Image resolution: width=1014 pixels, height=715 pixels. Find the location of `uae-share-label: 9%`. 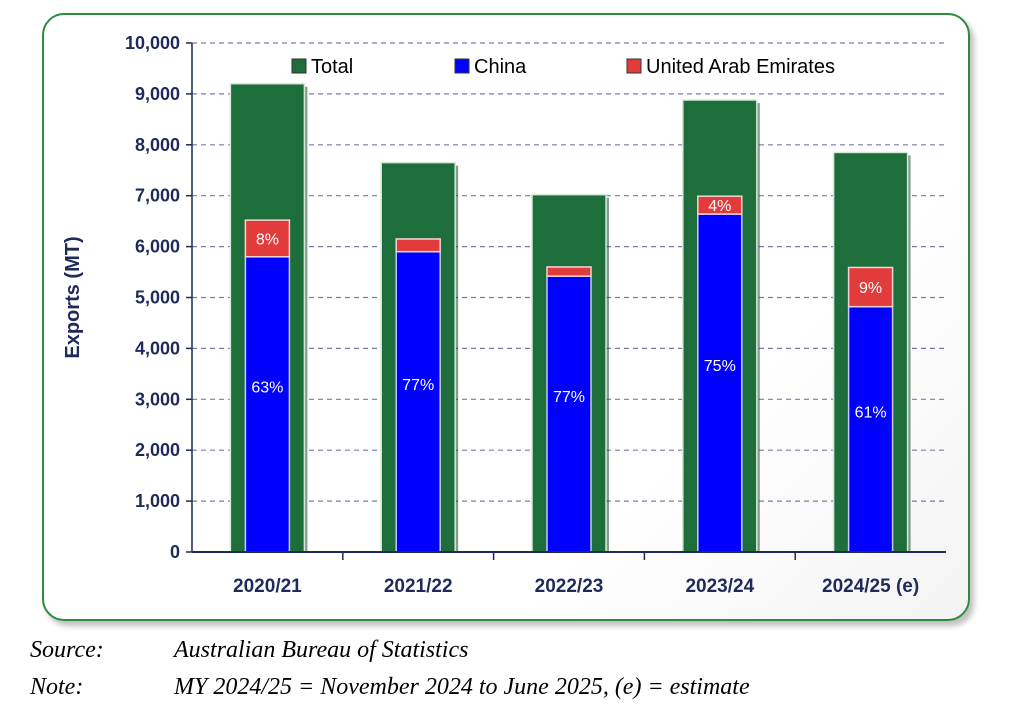

uae-share-label: 9% is located at coordinates (870, 288).